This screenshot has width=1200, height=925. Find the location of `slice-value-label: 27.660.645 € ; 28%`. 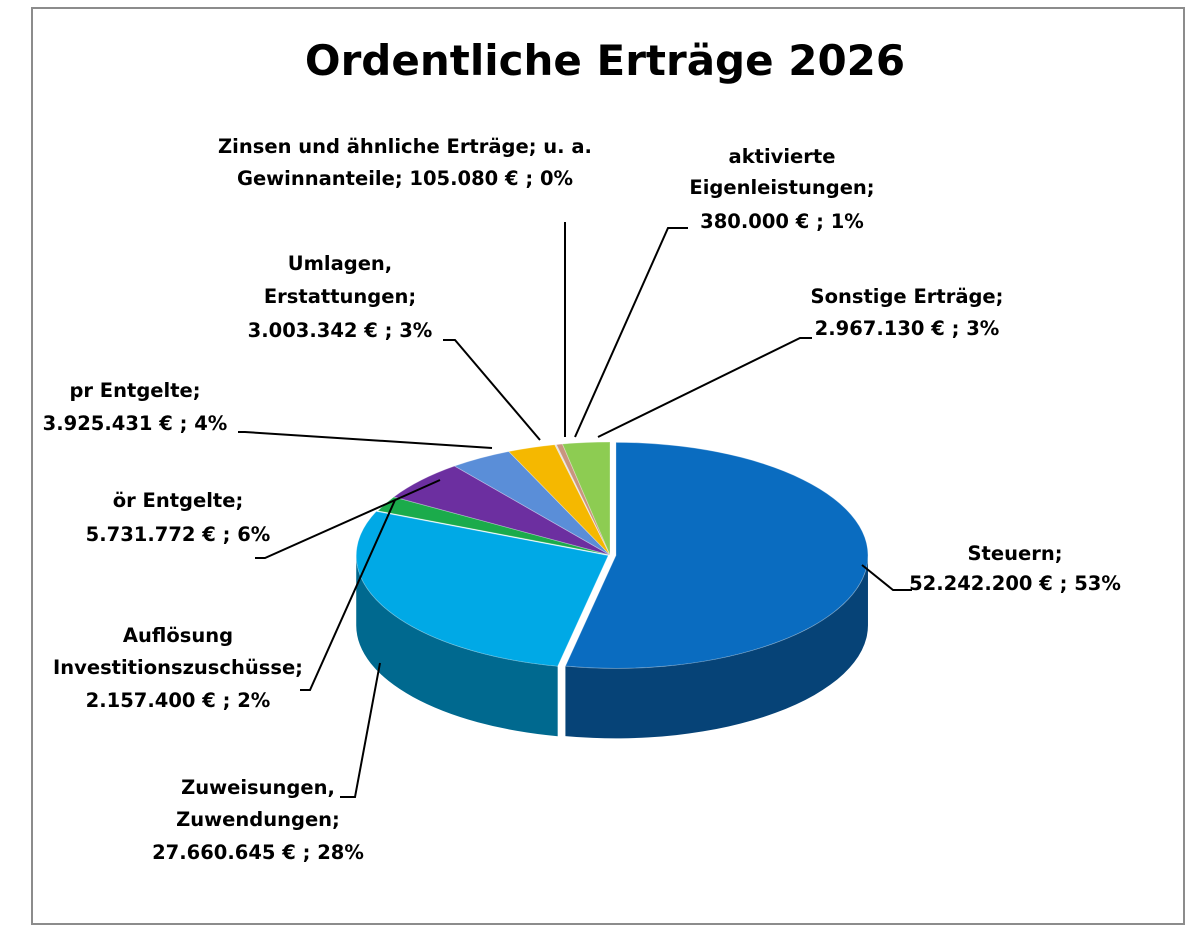

slice-value-label: 27.660.645 € ; 28% is located at coordinates (258, 852).